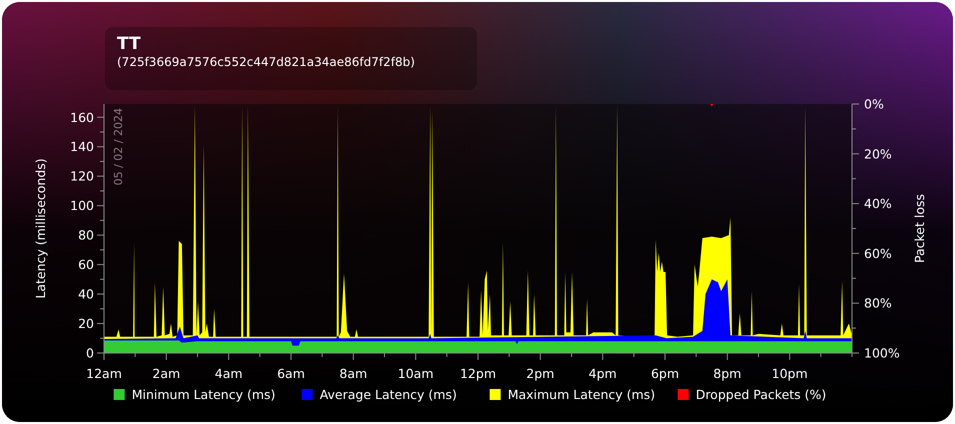  What do you see at coordinates (874, 104) in the screenshot?
I see `y2-tick-label: 0%` at bounding box center [874, 104].